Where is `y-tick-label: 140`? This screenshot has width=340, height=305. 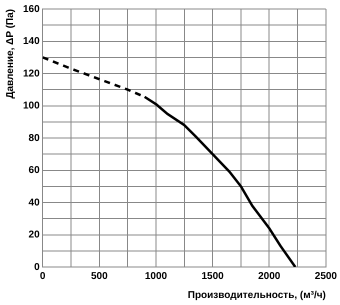
y-tick-label: 140 is located at coordinates (31, 41).